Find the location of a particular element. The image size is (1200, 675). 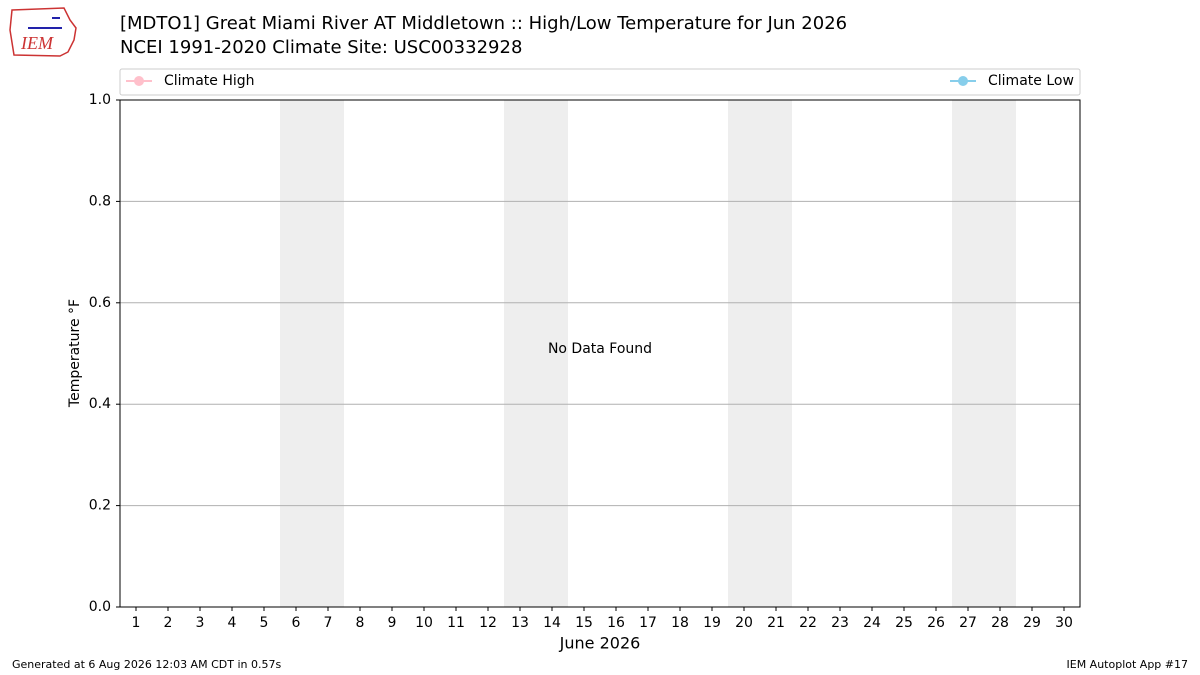

y-tick-label: 0.4 is located at coordinates (100, 404).